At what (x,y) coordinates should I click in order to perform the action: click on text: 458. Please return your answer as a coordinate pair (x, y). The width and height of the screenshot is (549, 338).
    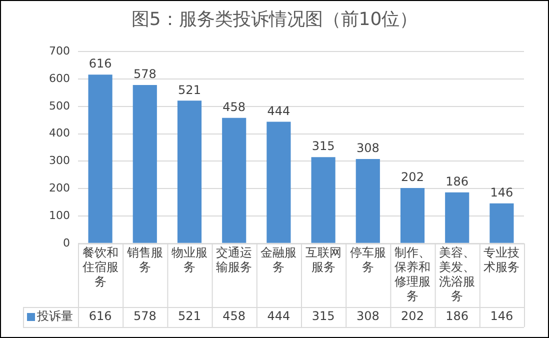
    Looking at the image, I should click on (234, 316).